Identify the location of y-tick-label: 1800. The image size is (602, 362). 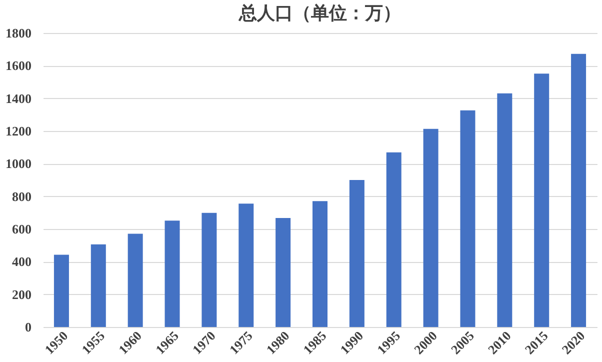
(19, 33).